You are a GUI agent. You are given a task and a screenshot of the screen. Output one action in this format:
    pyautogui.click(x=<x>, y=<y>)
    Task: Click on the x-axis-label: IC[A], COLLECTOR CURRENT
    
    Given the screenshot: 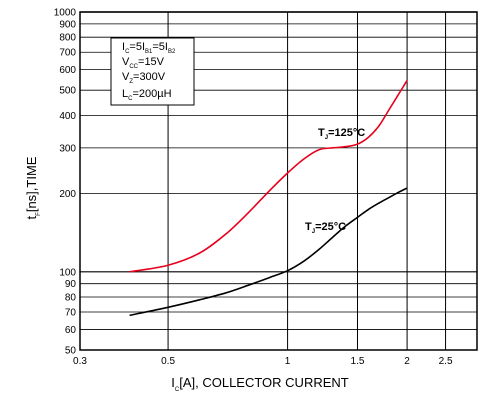 What is the action you would take?
    pyautogui.click(x=260, y=384)
    